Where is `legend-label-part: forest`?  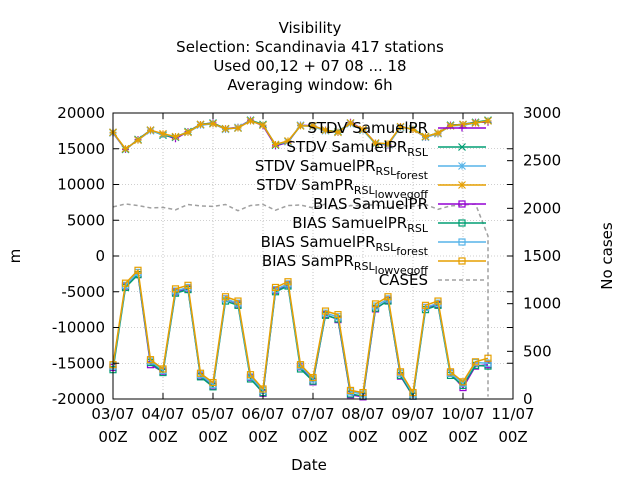 legend-label-part: forest is located at coordinates (412, 251).